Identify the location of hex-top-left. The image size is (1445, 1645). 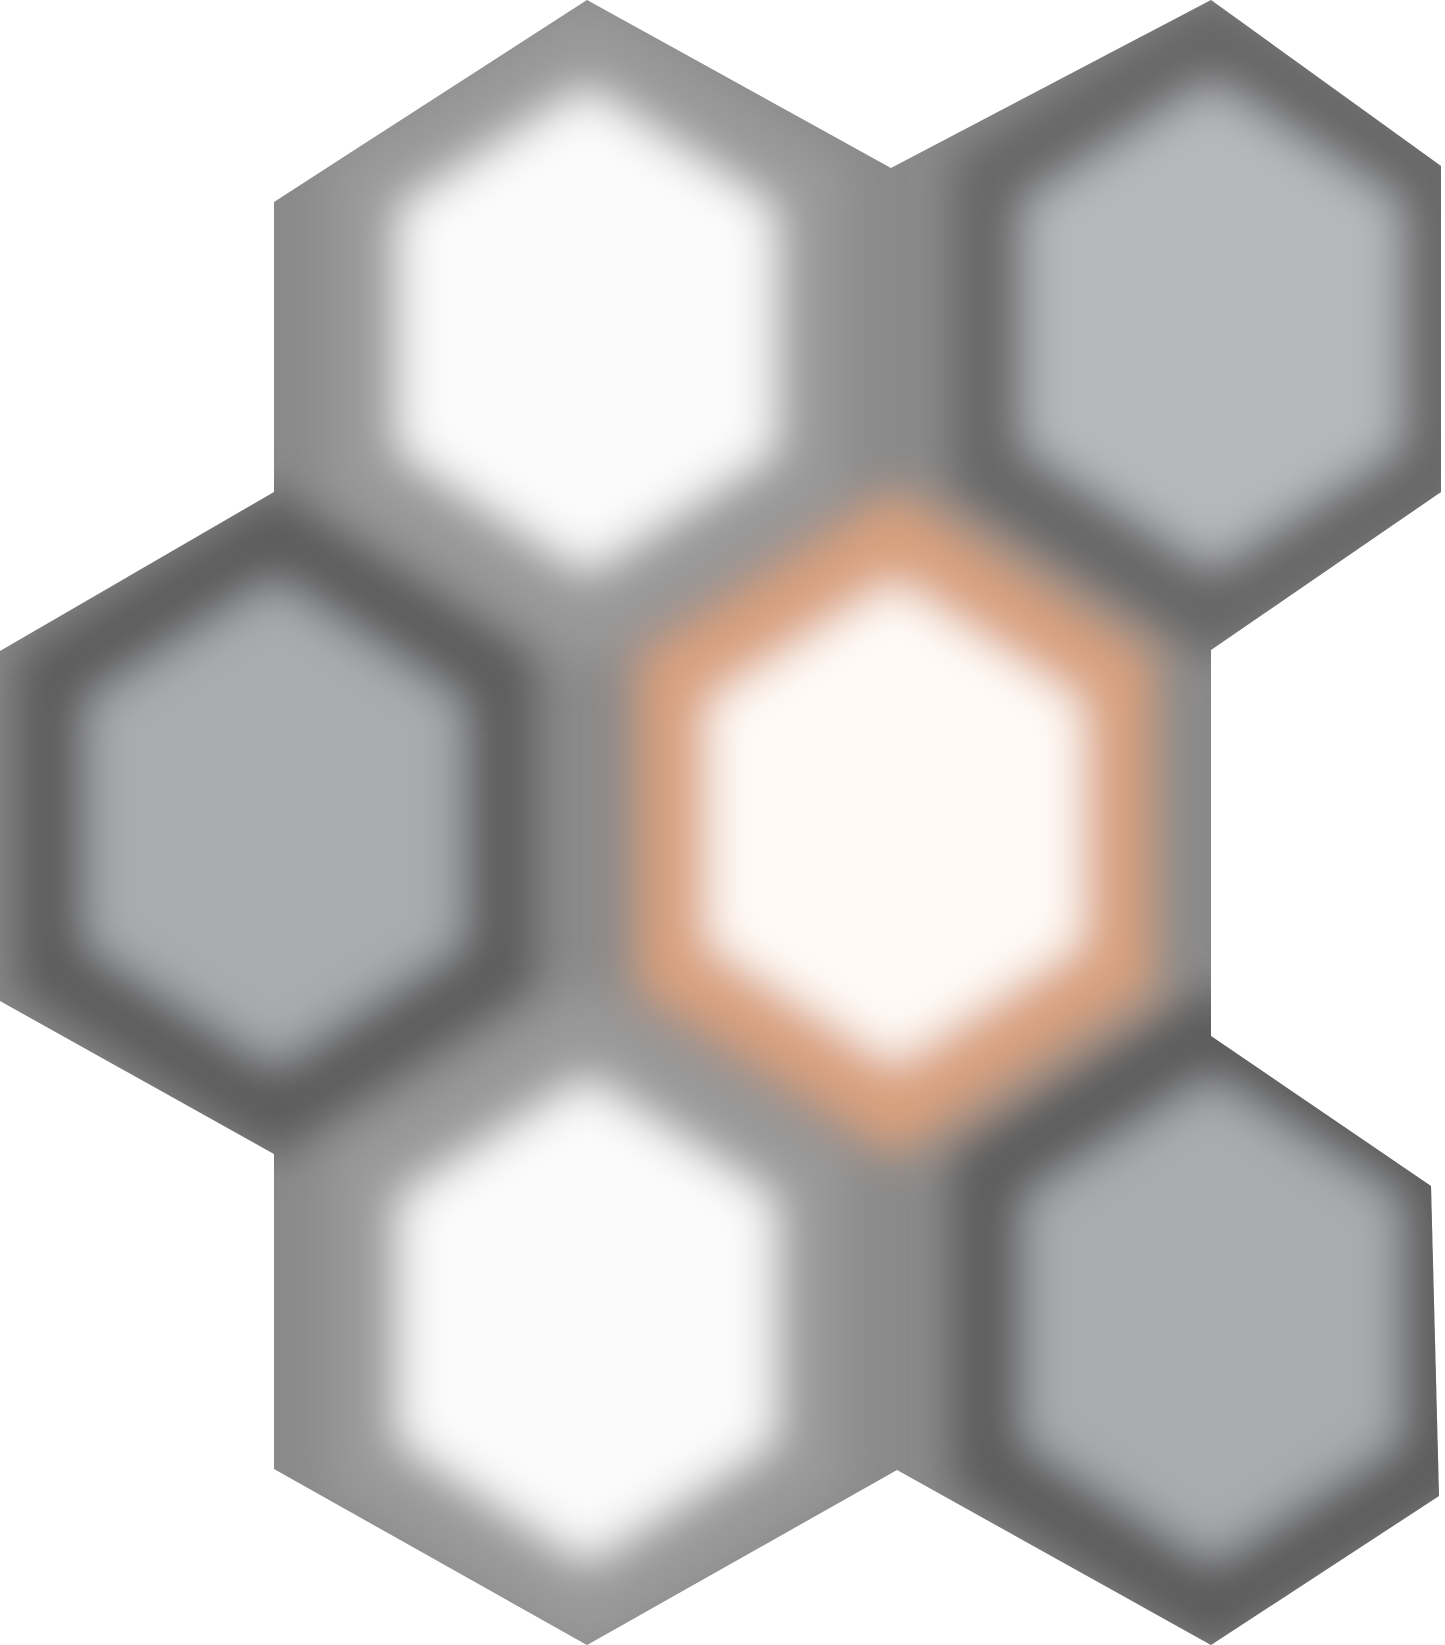
(587, 330).